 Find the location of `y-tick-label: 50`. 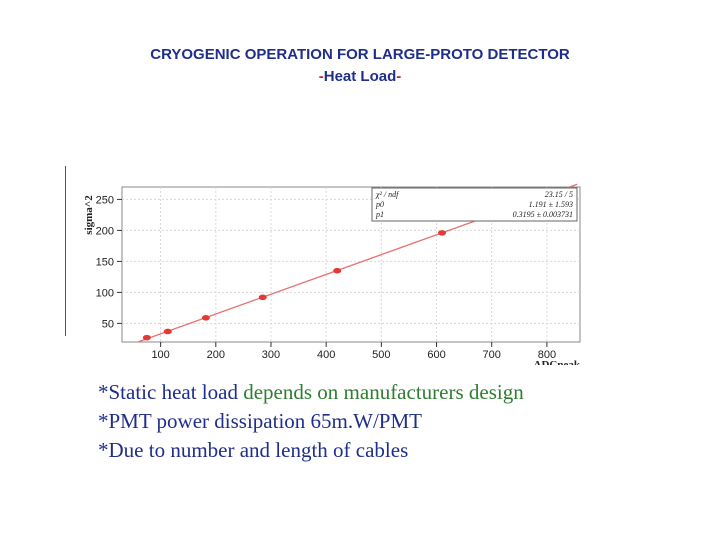

y-tick-label: 50 is located at coordinates (108, 324).